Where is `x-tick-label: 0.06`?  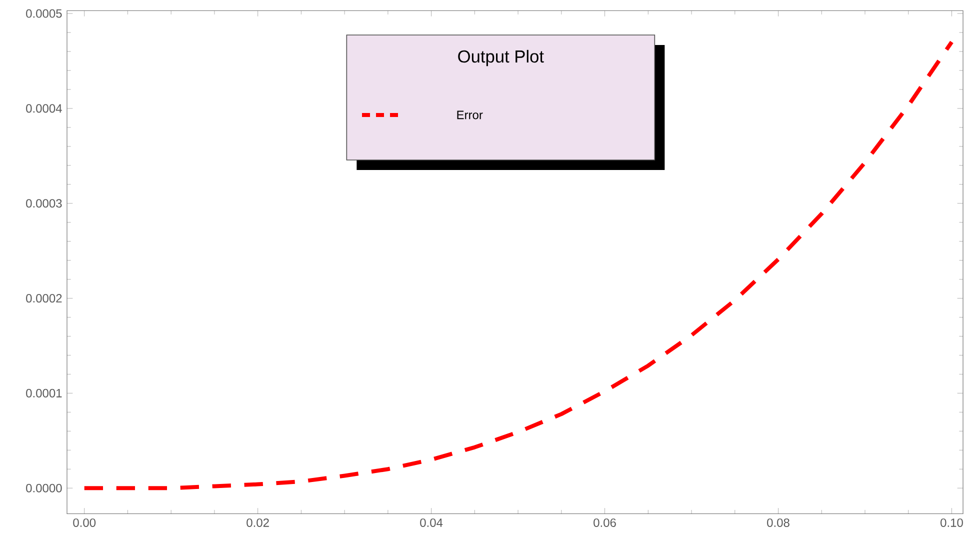 x-tick-label: 0.06 is located at coordinates (605, 522).